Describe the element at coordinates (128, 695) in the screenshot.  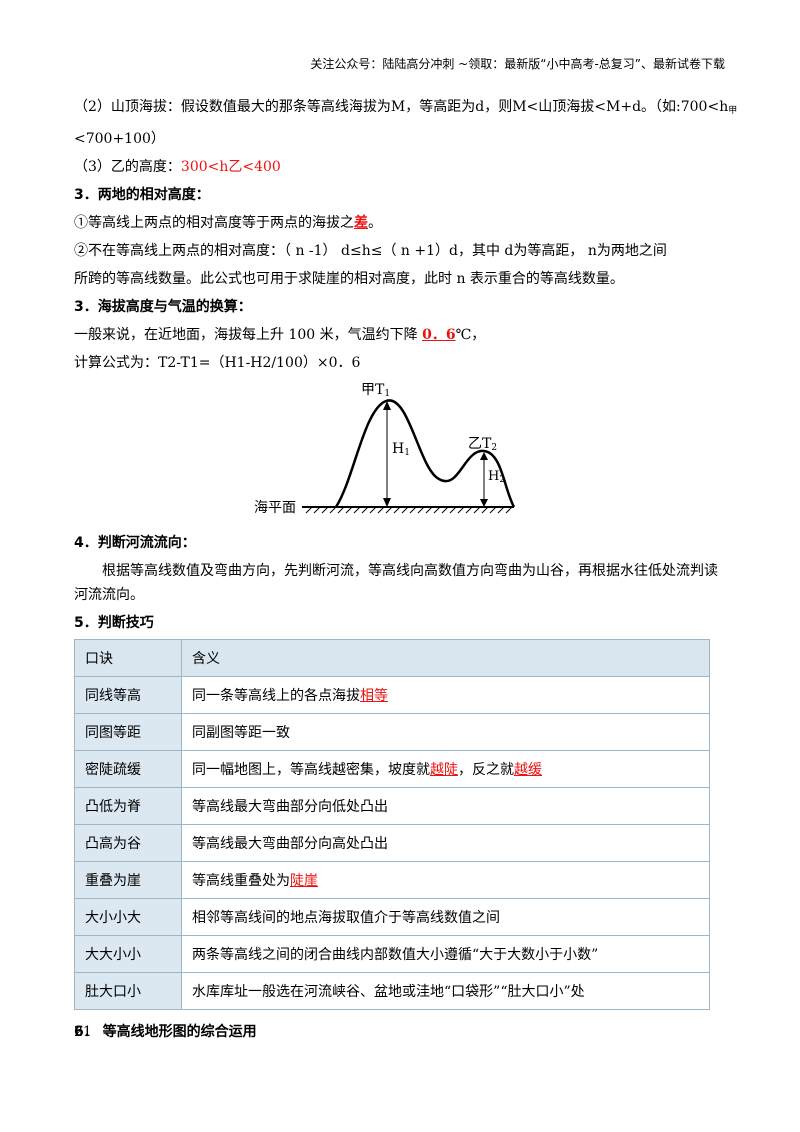
I see `table-key-cell: 同线等高` at that location.